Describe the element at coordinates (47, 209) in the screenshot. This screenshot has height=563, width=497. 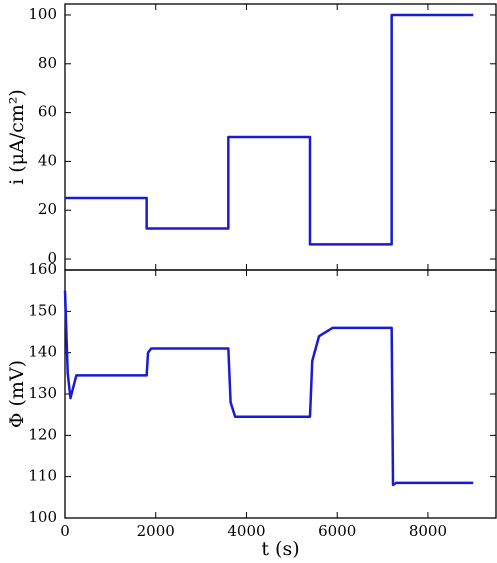
I see `y-tick-label: 20` at that location.